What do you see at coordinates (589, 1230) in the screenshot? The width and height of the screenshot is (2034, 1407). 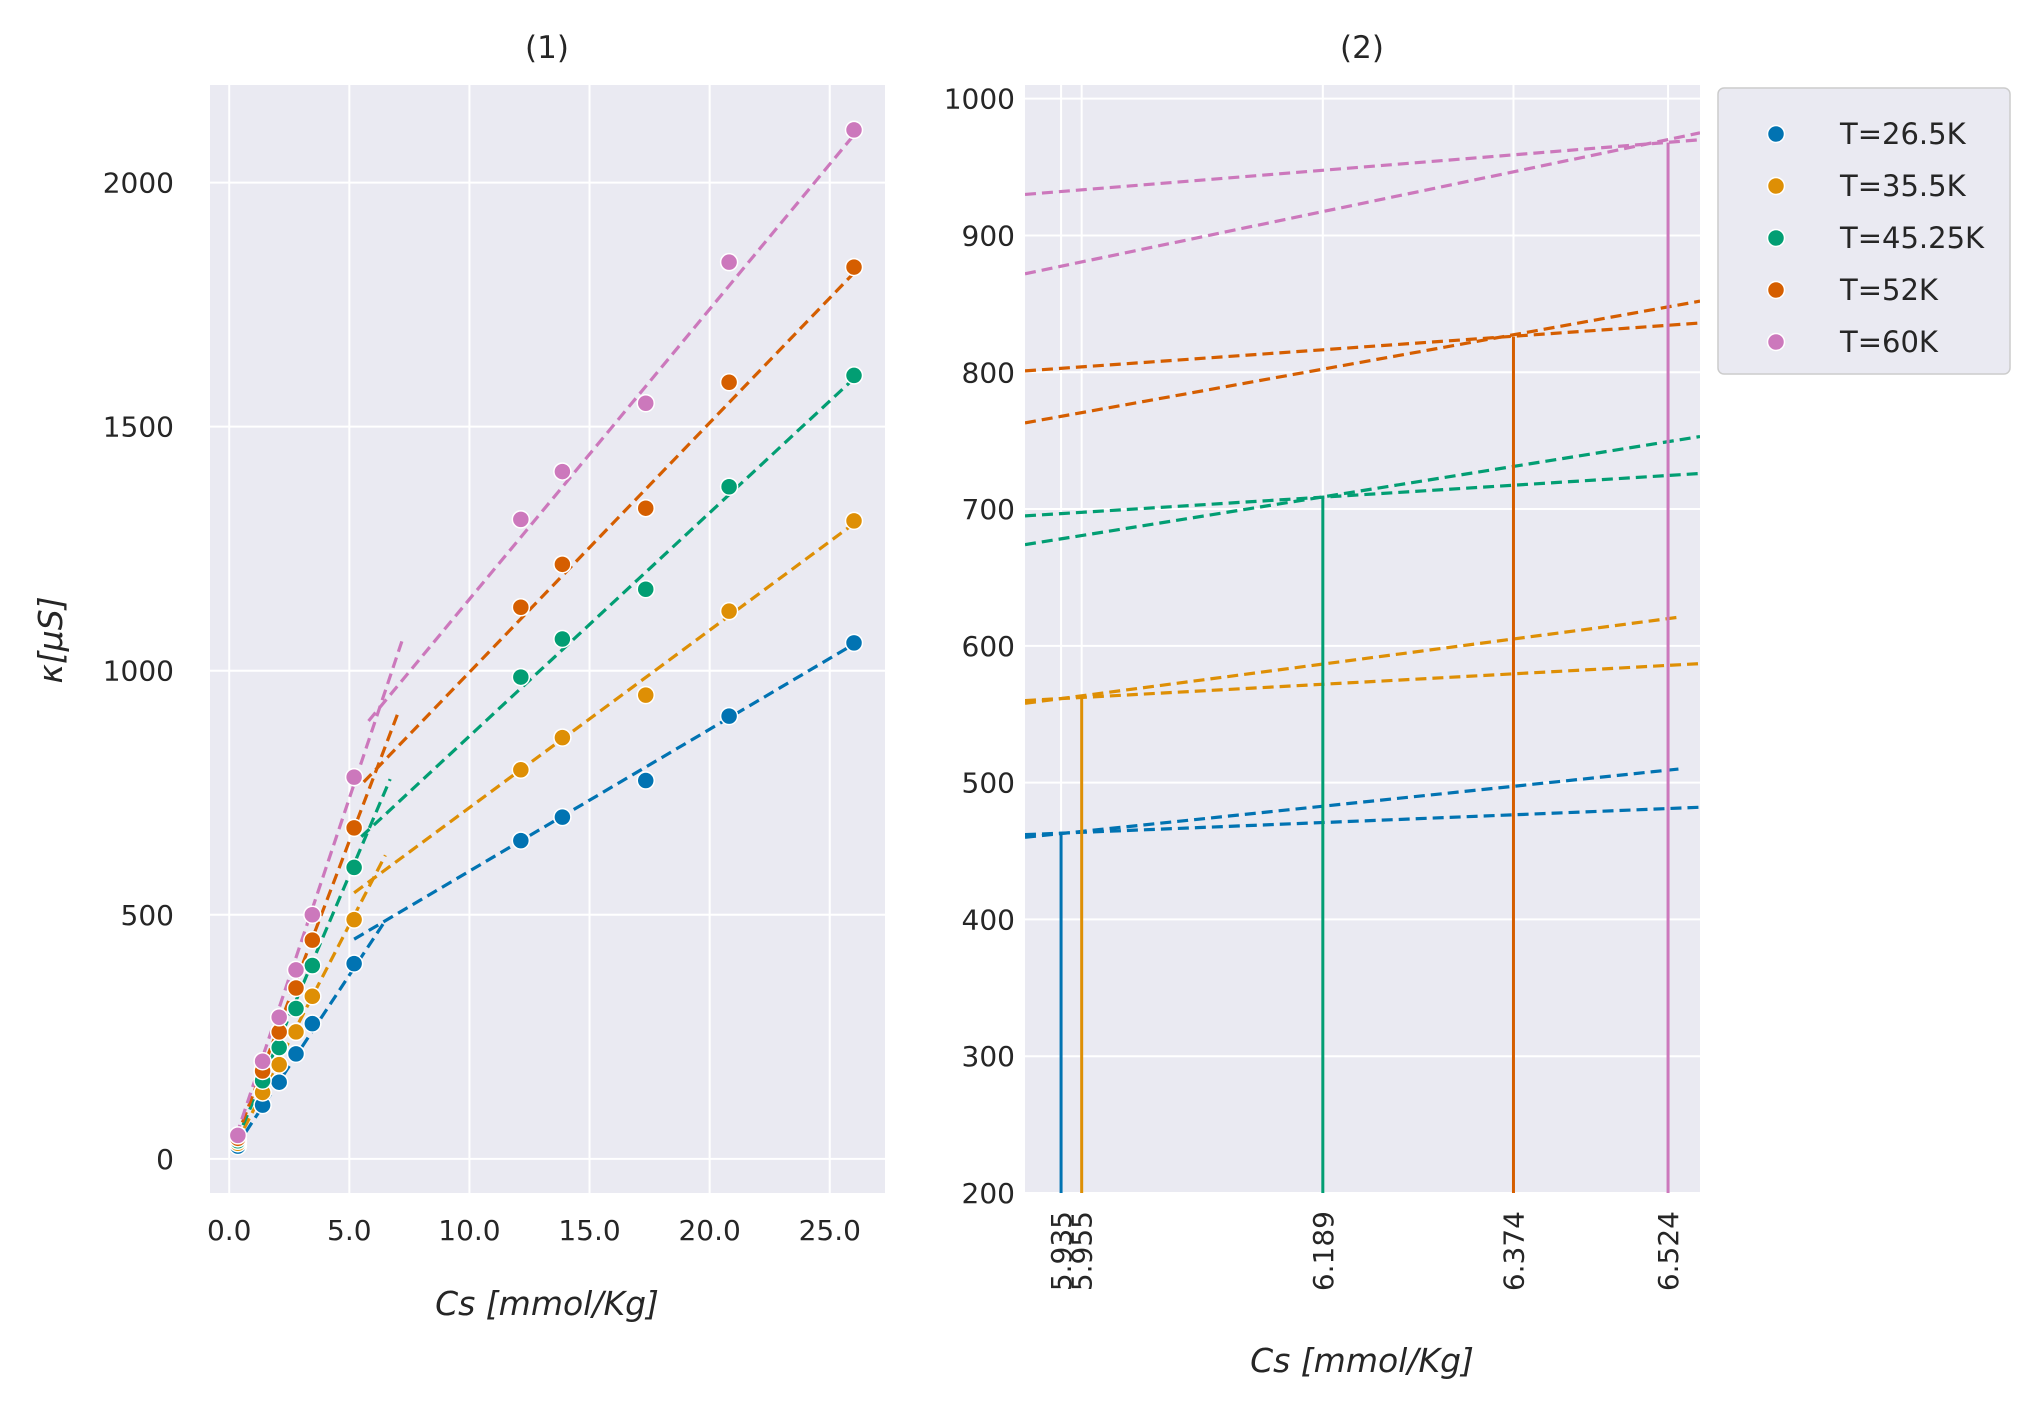 I see `x-tick-label: 15.0` at bounding box center [589, 1230].